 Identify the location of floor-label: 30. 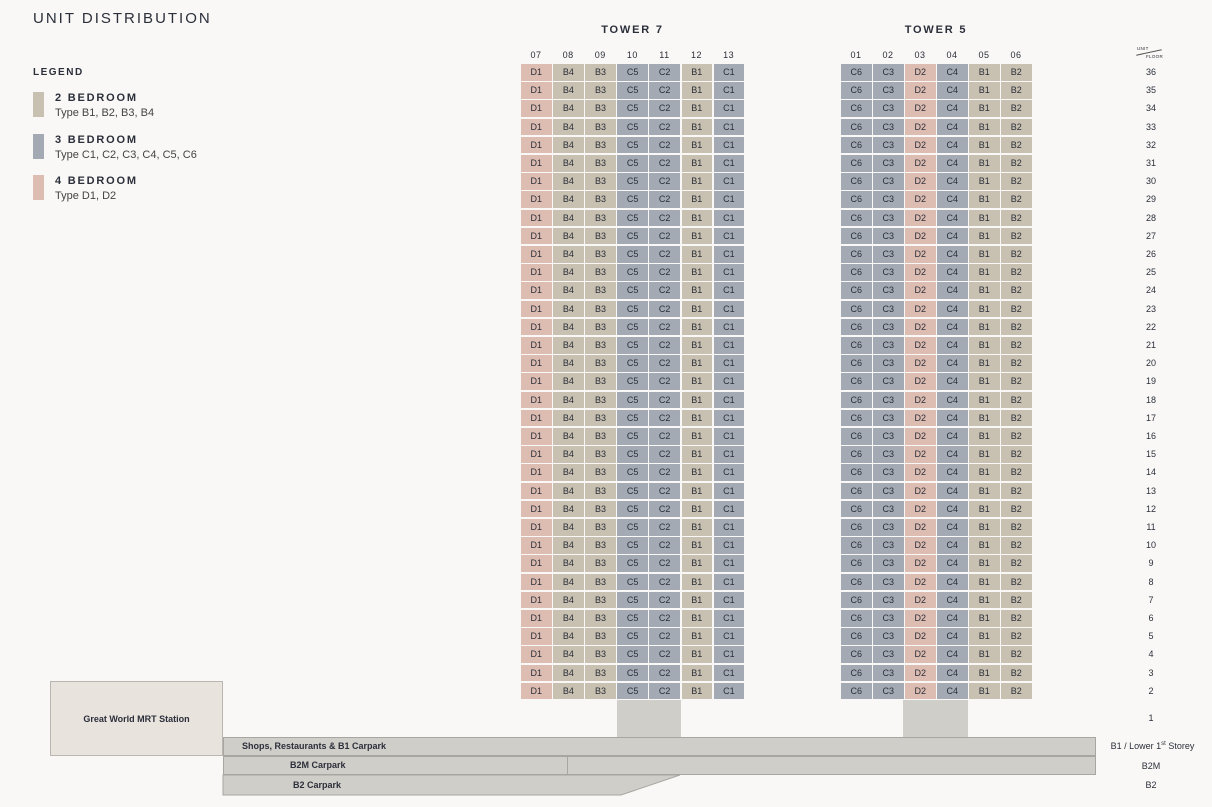
(1150, 181).